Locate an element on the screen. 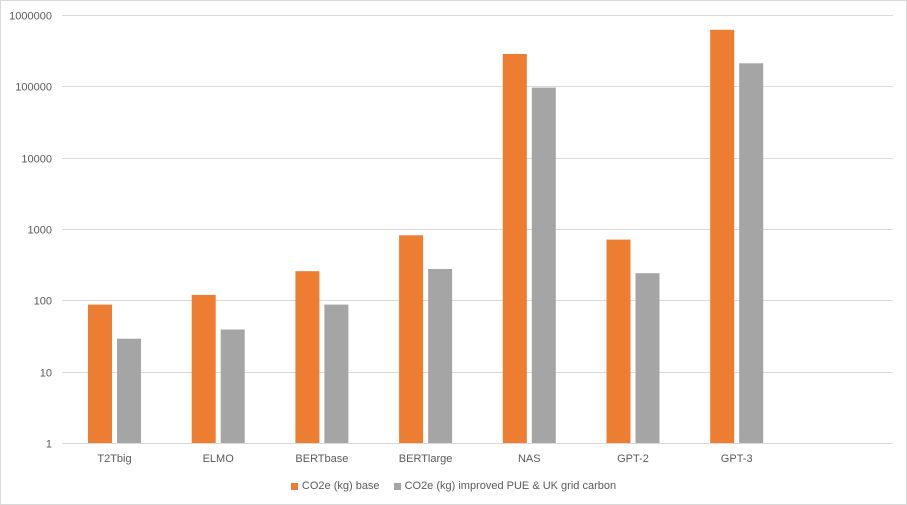 This screenshot has height=505, width=907. legend-swatch-base is located at coordinates (294, 486).